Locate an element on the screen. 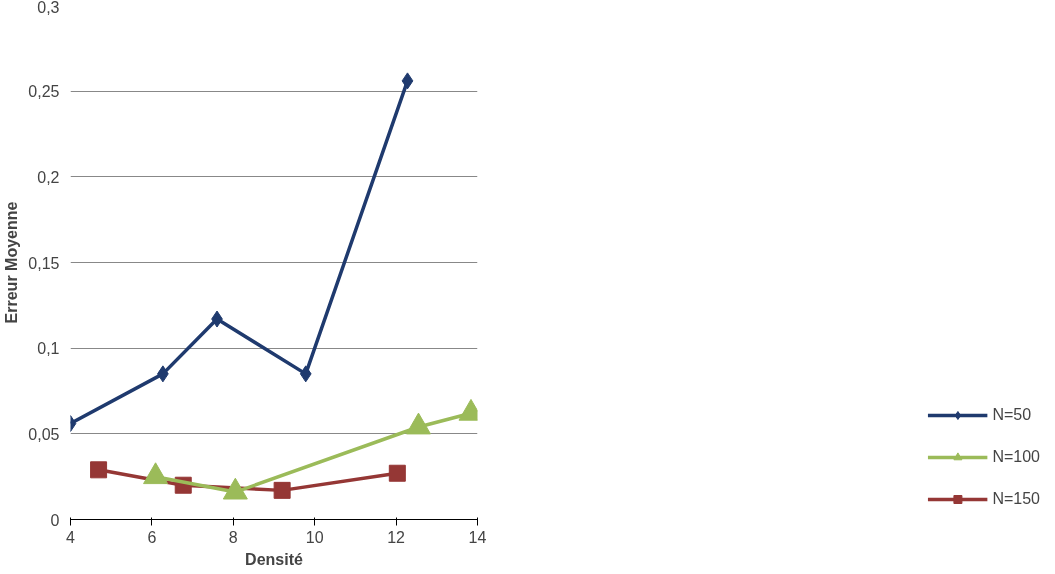 Image resolution: width=1055 pixels, height=574 pixels. y-axis-title: Erreur Moyenne is located at coordinates (12, 262).